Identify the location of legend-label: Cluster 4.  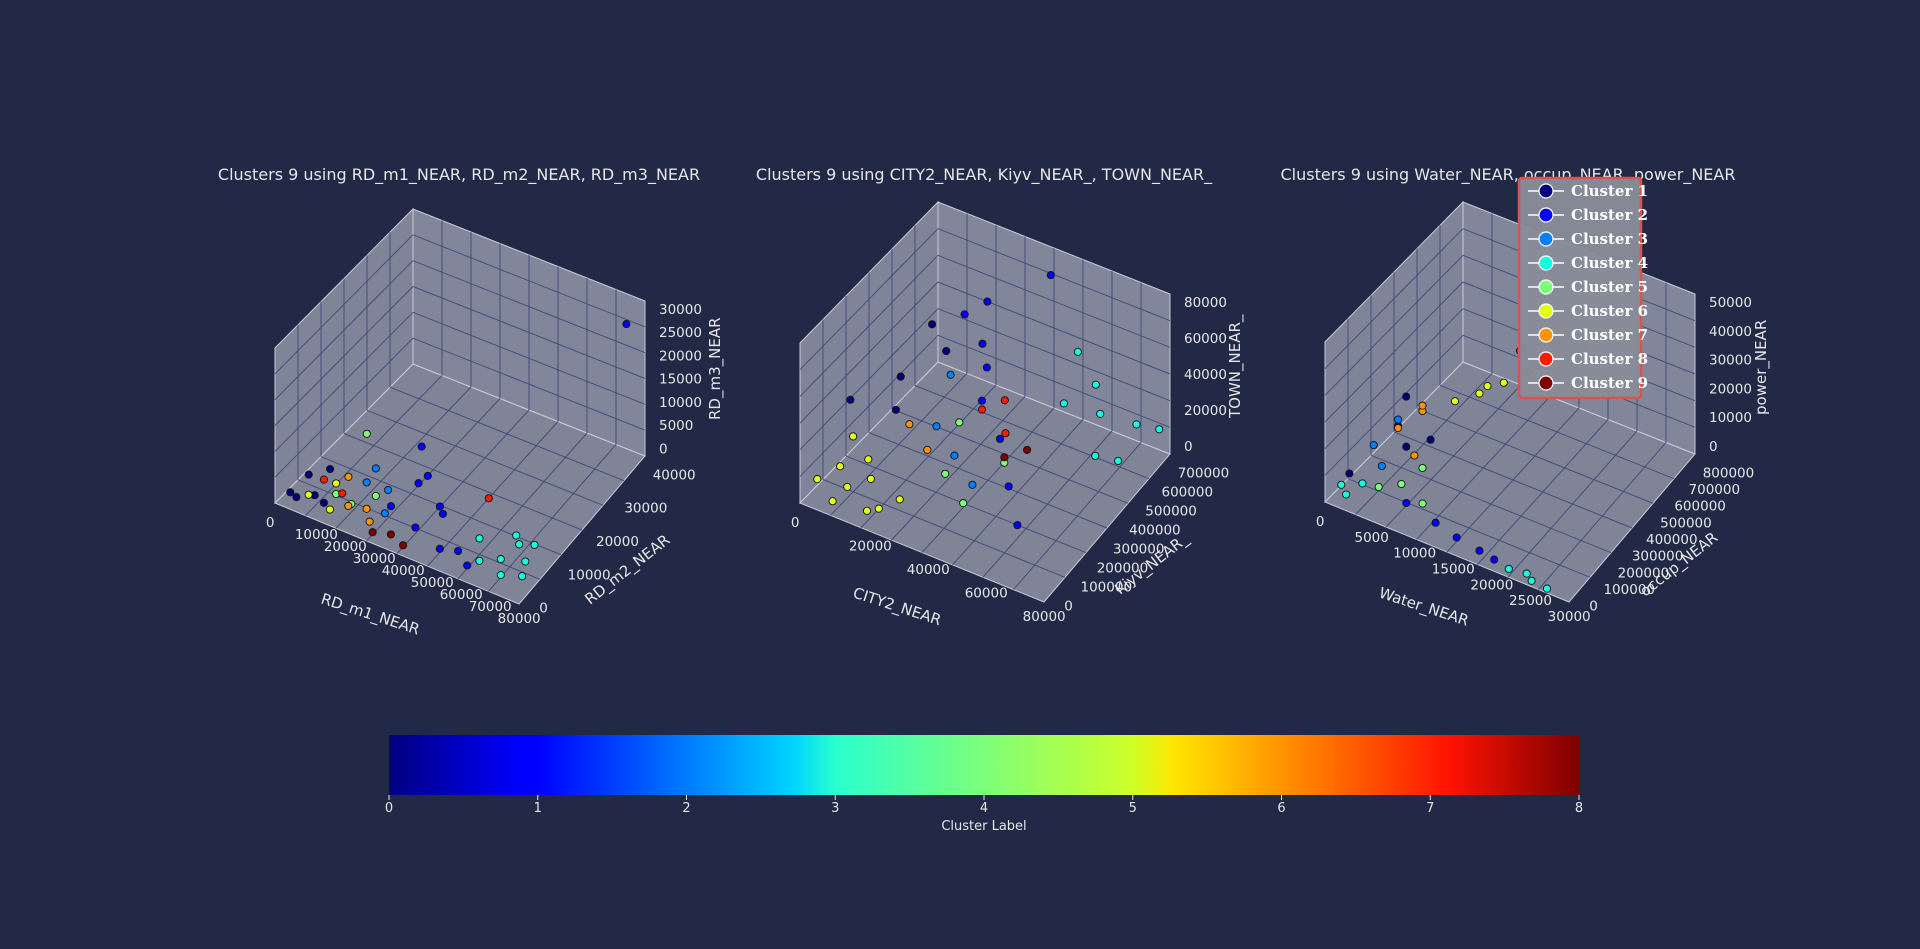
(1609, 263).